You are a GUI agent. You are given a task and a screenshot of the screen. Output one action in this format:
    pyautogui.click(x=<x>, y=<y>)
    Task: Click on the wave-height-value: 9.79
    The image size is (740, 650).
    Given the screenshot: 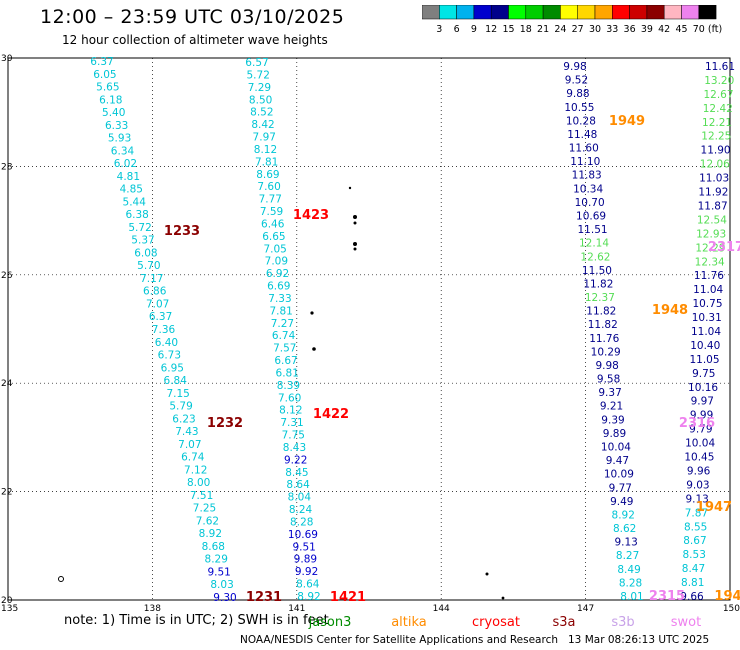 What is the action you would take?
    pyautogui.click(x=700, y=430)
    